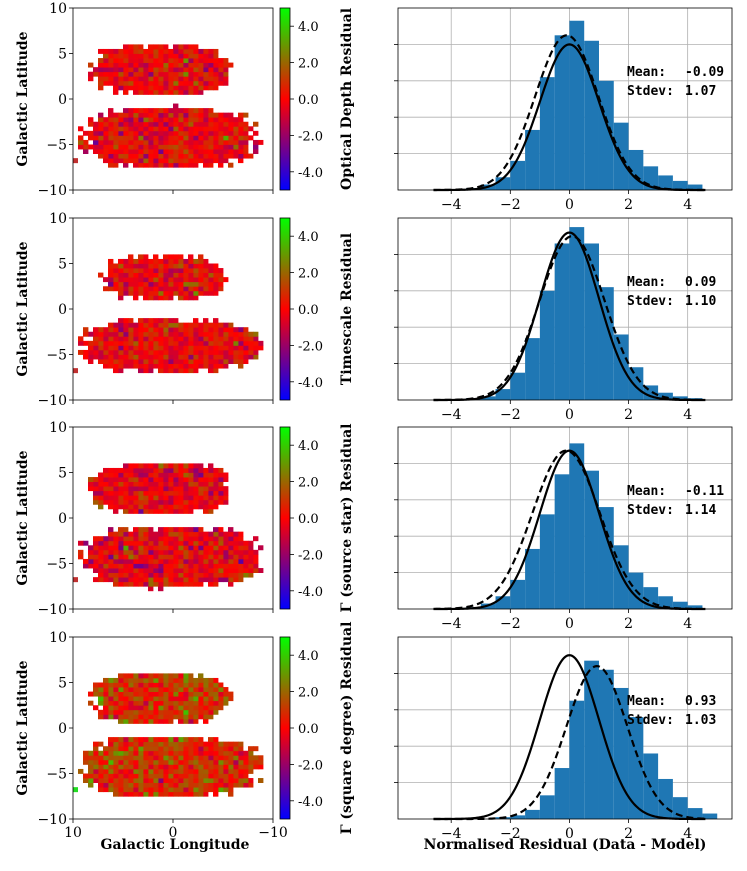 The image size is (747, 871). I want to click on stdev-value: 1.07, so click(700, 91).